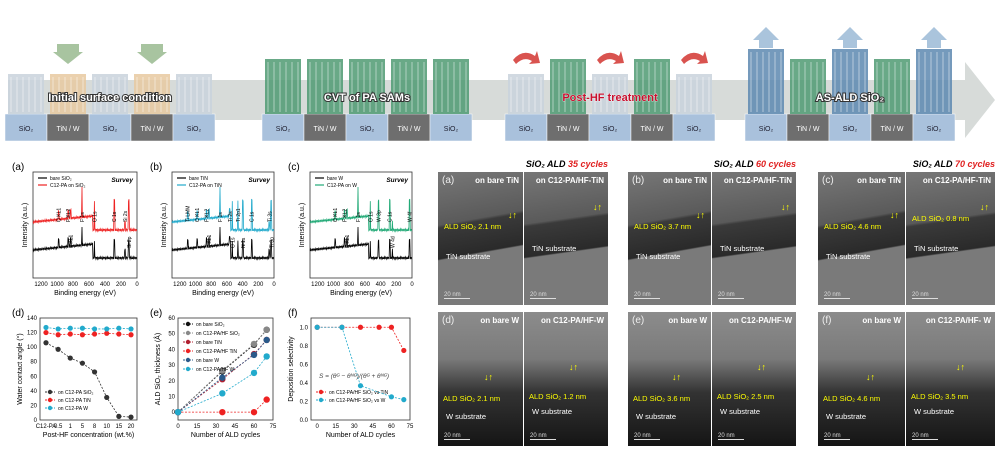 The height and width of the screenshot is (461, 1000). I want to click on ald-thickness-label: ALD SiO₂ 2.1 nm, so click(472, 398).